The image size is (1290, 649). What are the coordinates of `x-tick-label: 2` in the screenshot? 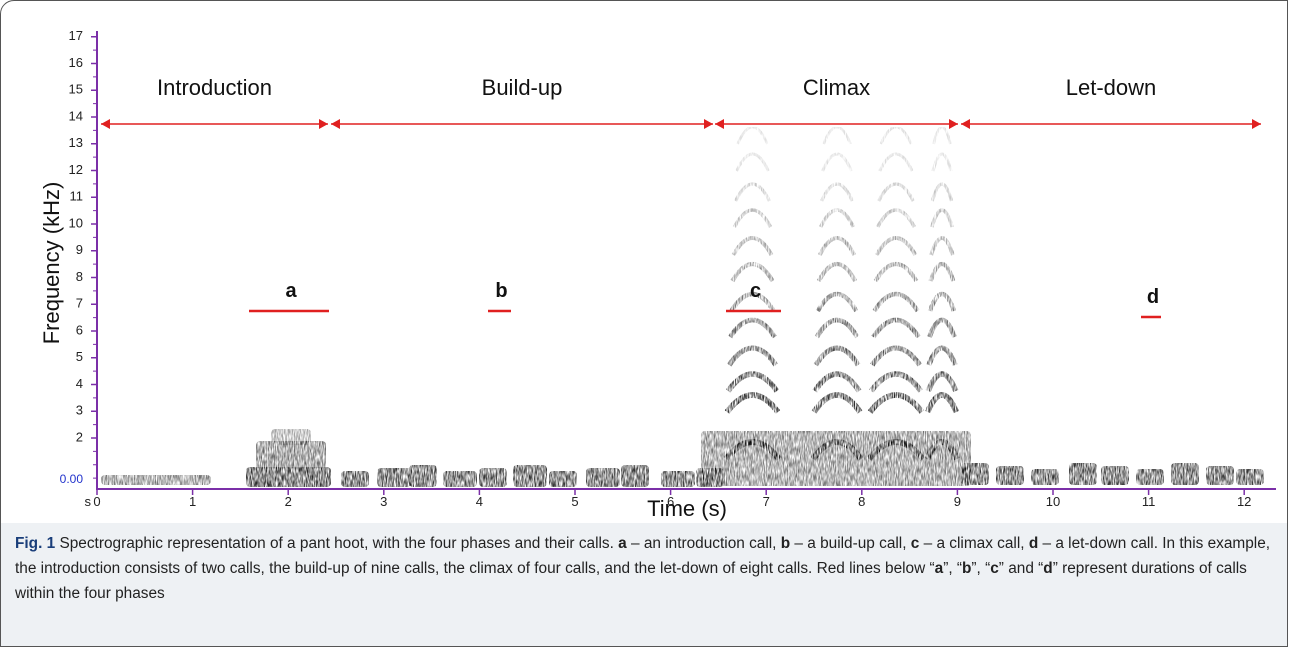 It's located at (288, 501).